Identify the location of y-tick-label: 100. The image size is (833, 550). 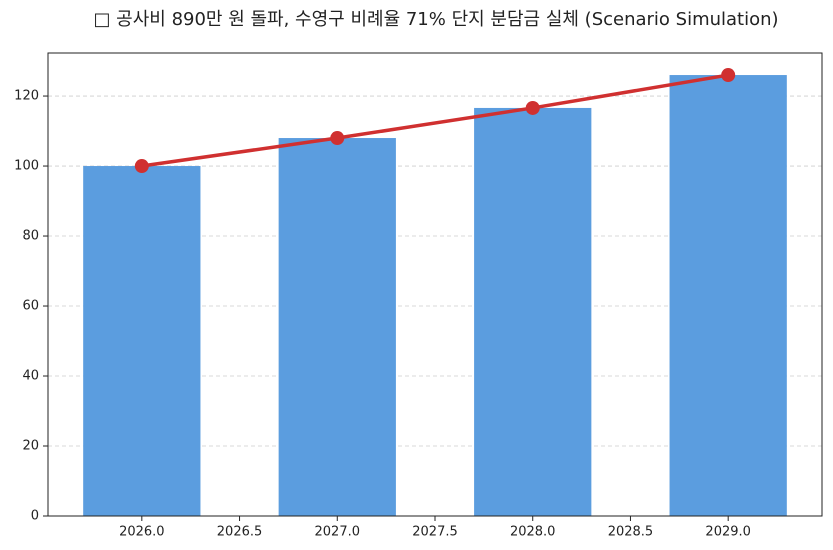
(26, 166).